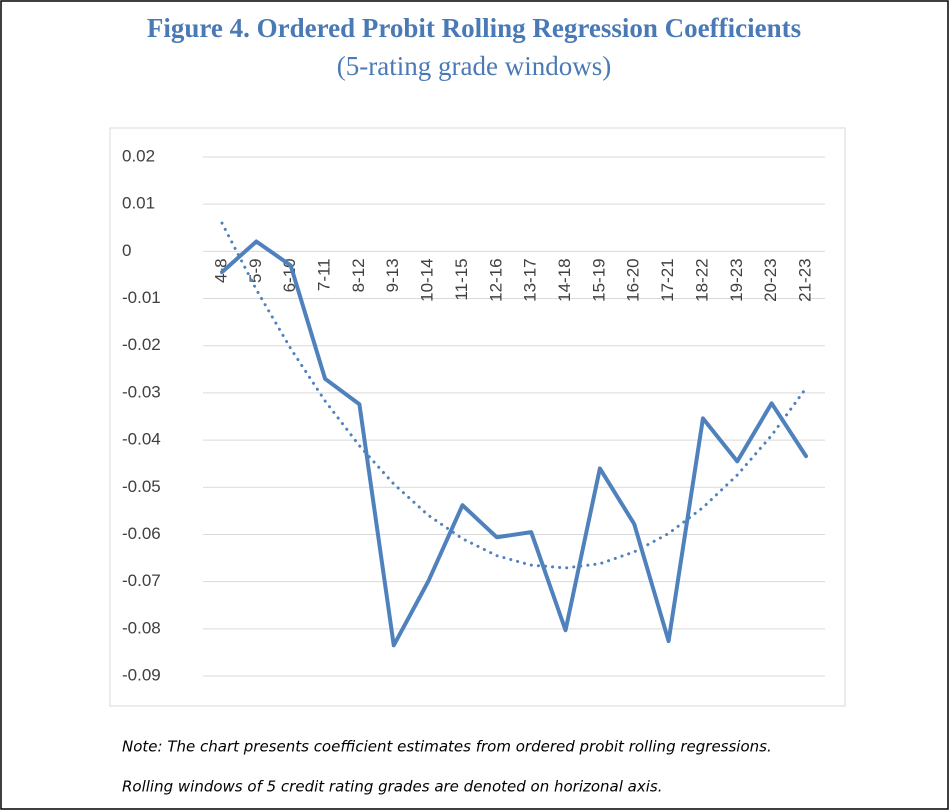 This screenshot has height=810, width=949. Describe the element at coordinates (141, 674) in the screenshot. I see `y-tick-label: -0.09` at that location.